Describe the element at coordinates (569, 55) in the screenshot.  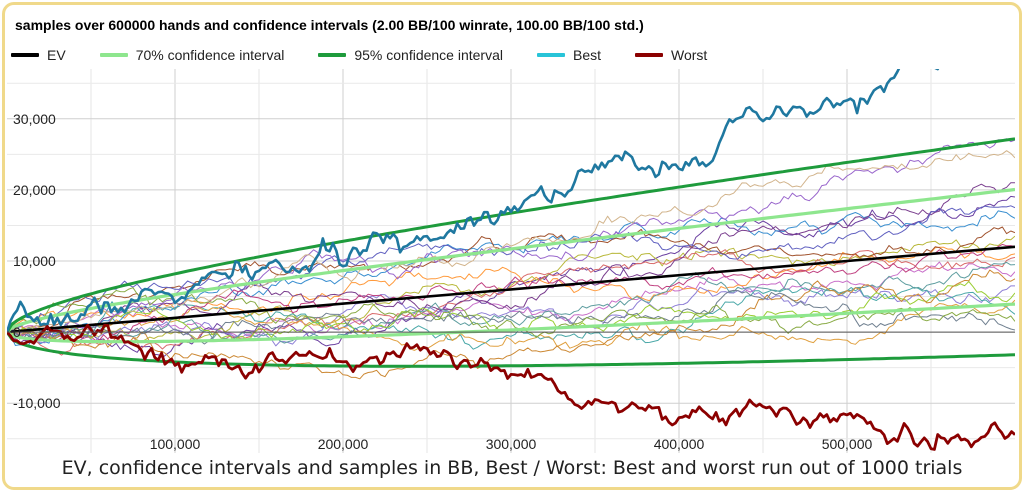
I see `legend-item: Best` at that location.